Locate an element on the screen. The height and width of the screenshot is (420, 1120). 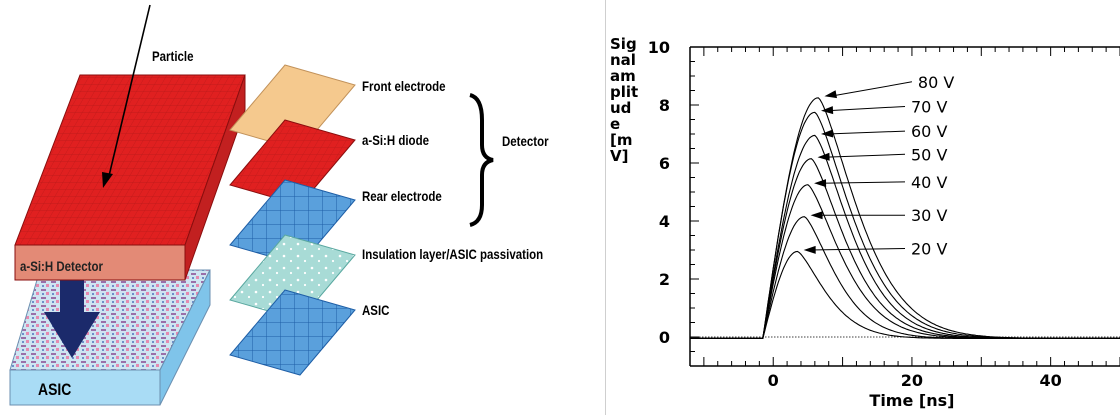
x-tick-label: 20 is located at coordinates (912, 380).